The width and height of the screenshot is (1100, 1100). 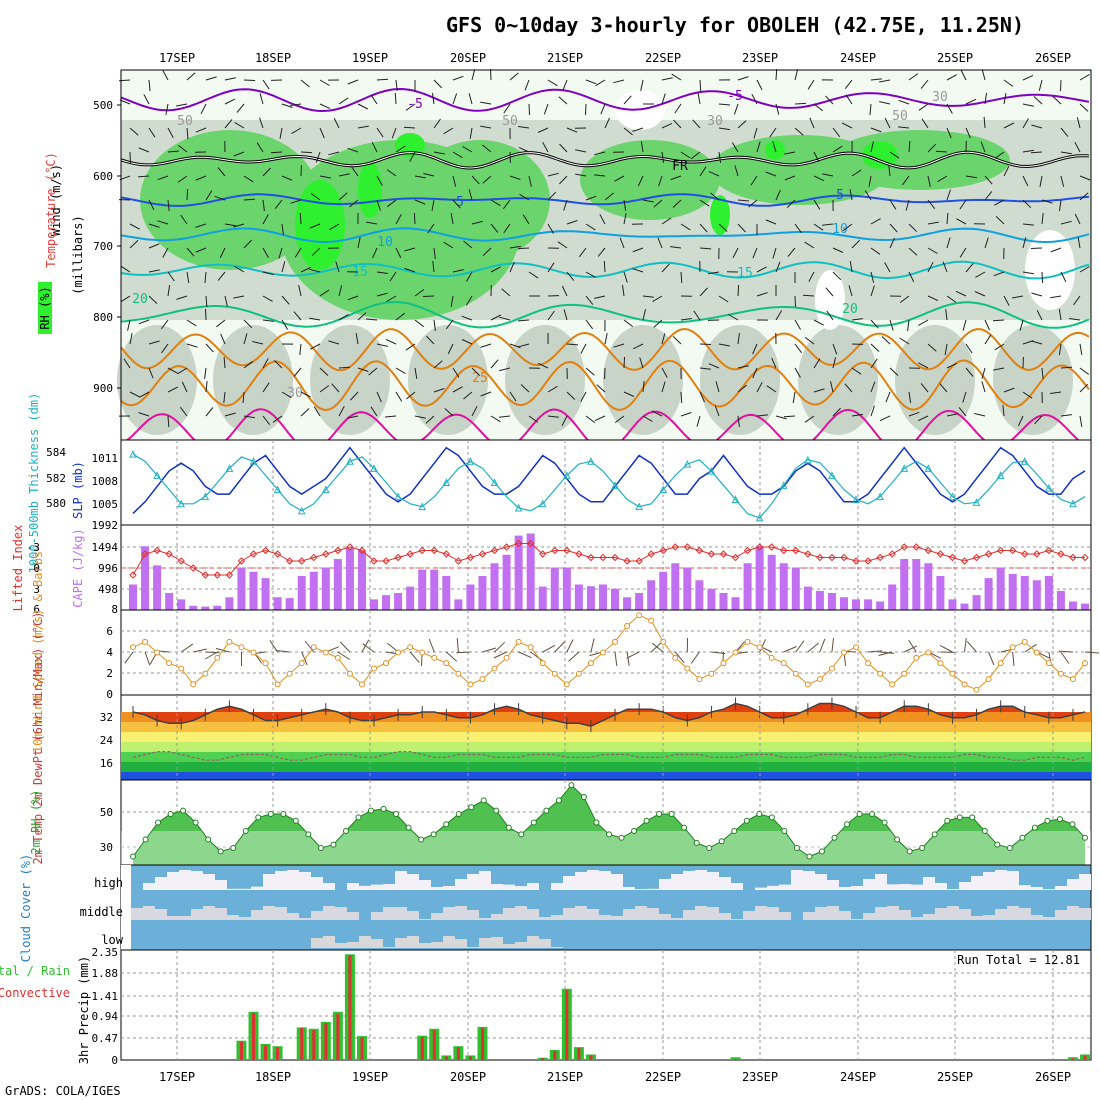 I want to click on y-tick-label: 16, so click(x=106, y=763).